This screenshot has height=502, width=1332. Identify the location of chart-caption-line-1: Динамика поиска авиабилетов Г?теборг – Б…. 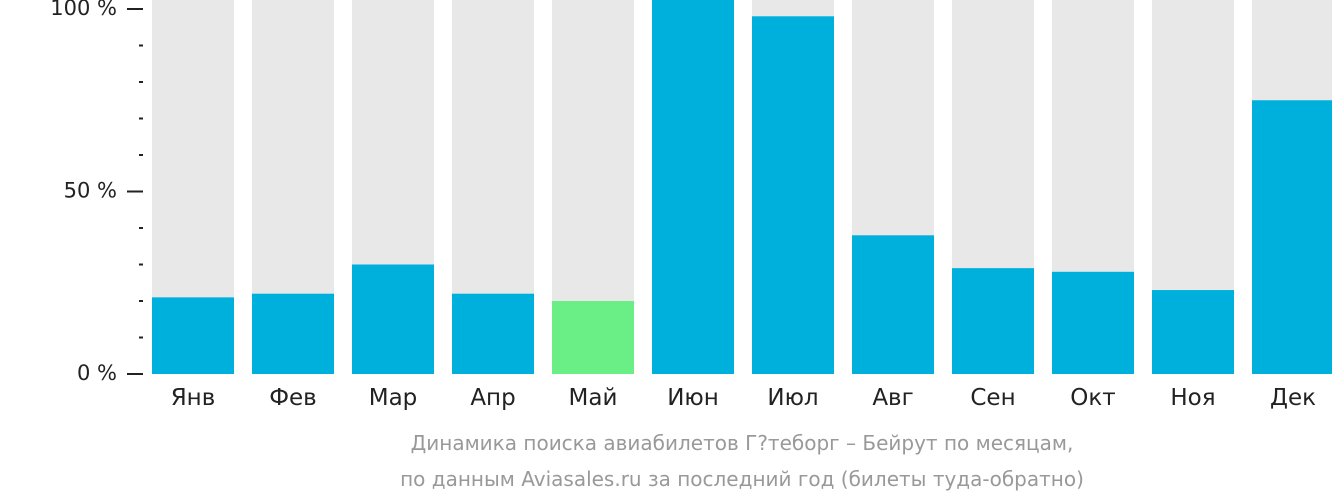
(742, 443).